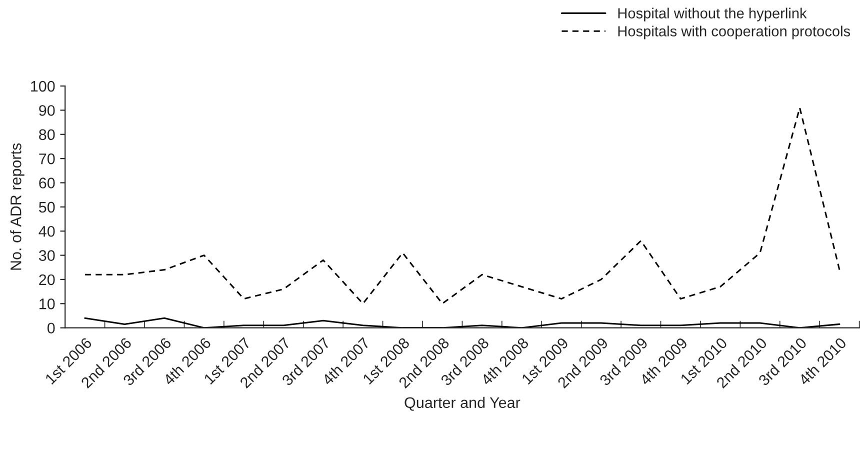 The height and width of the screenshot is (465, 868). What do you see at coordinates (46, 255) in the screenshot?
I see `y-tick-label: 30` at bounding box center [46, 255].